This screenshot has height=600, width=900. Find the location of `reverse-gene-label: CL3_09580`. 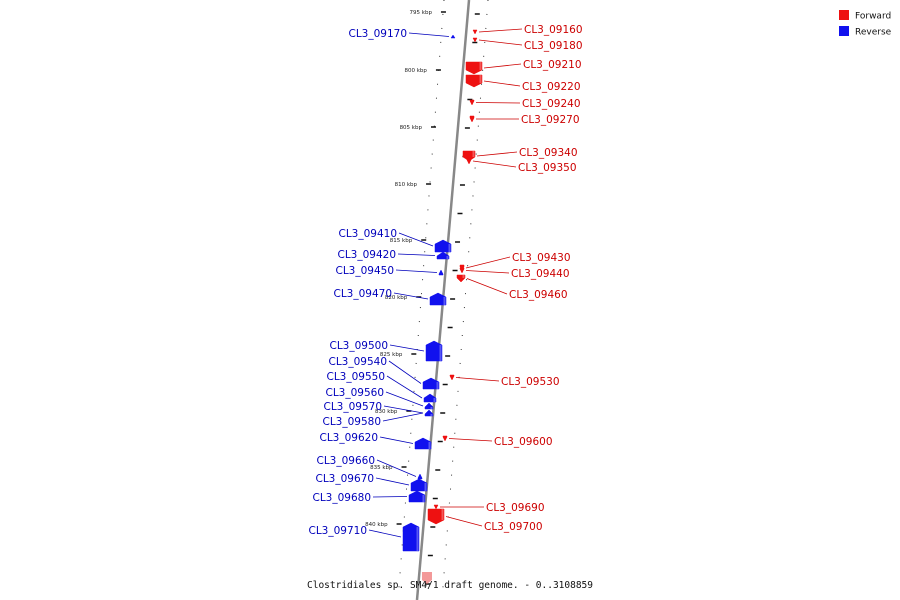

reverse-gene-label: CL3_09580 is located at coordinates (351, 422).